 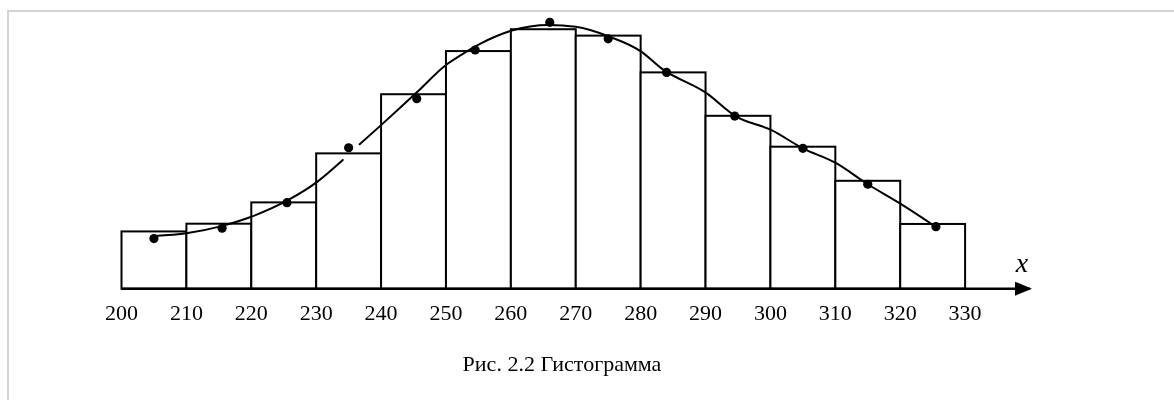 What do you see at coordinates (446, 312) in the screenshot?
I see `x-tick-label: 250` at bounding box center [446, 312].